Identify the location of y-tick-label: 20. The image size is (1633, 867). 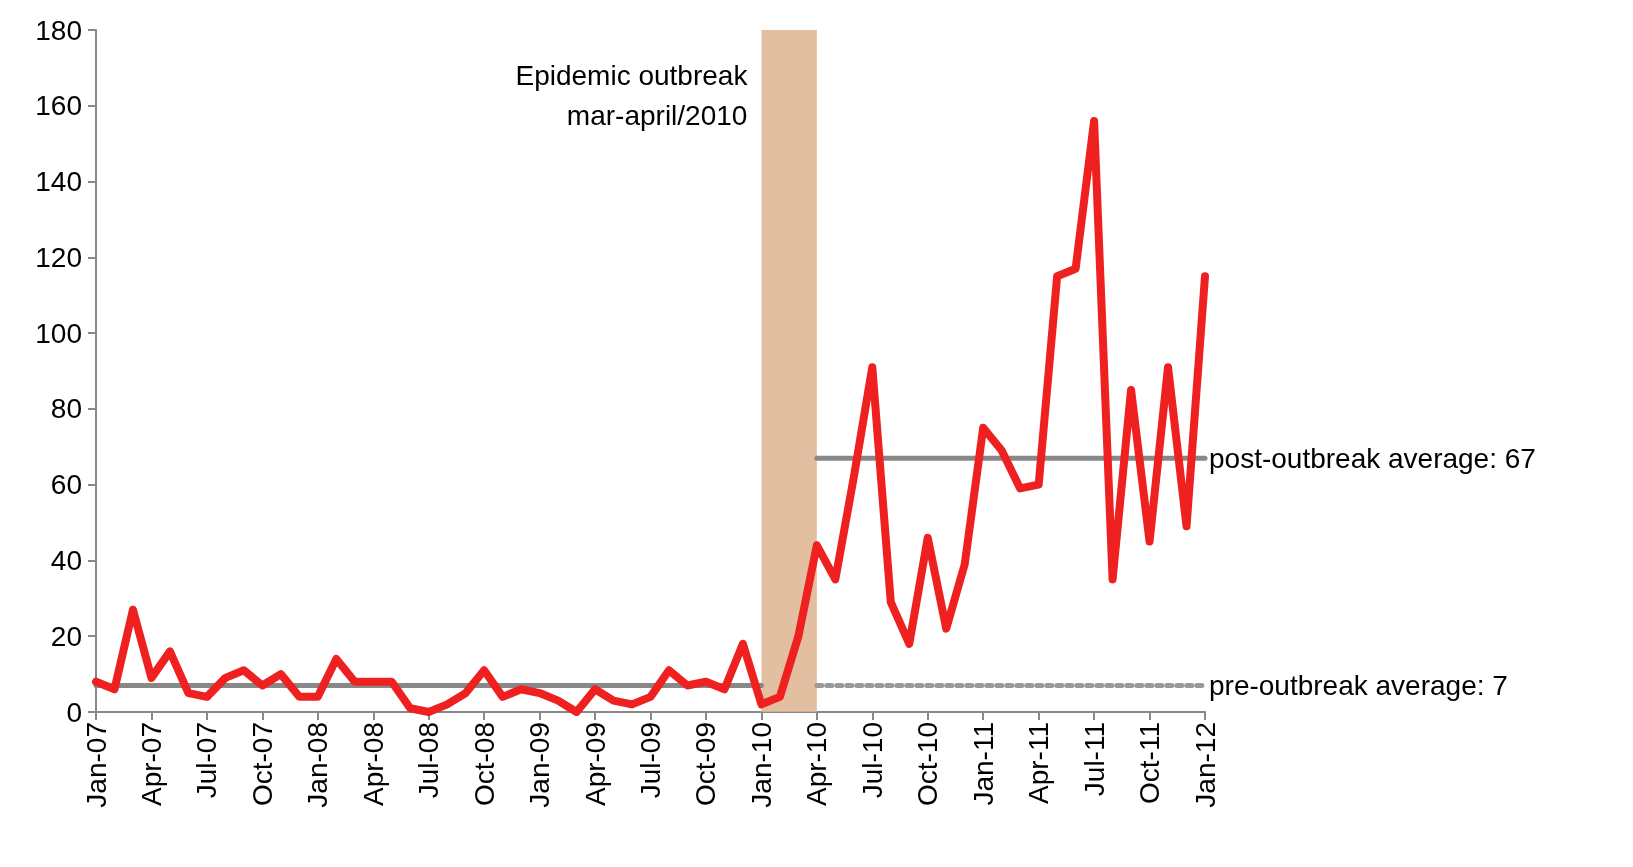
(66, 636).